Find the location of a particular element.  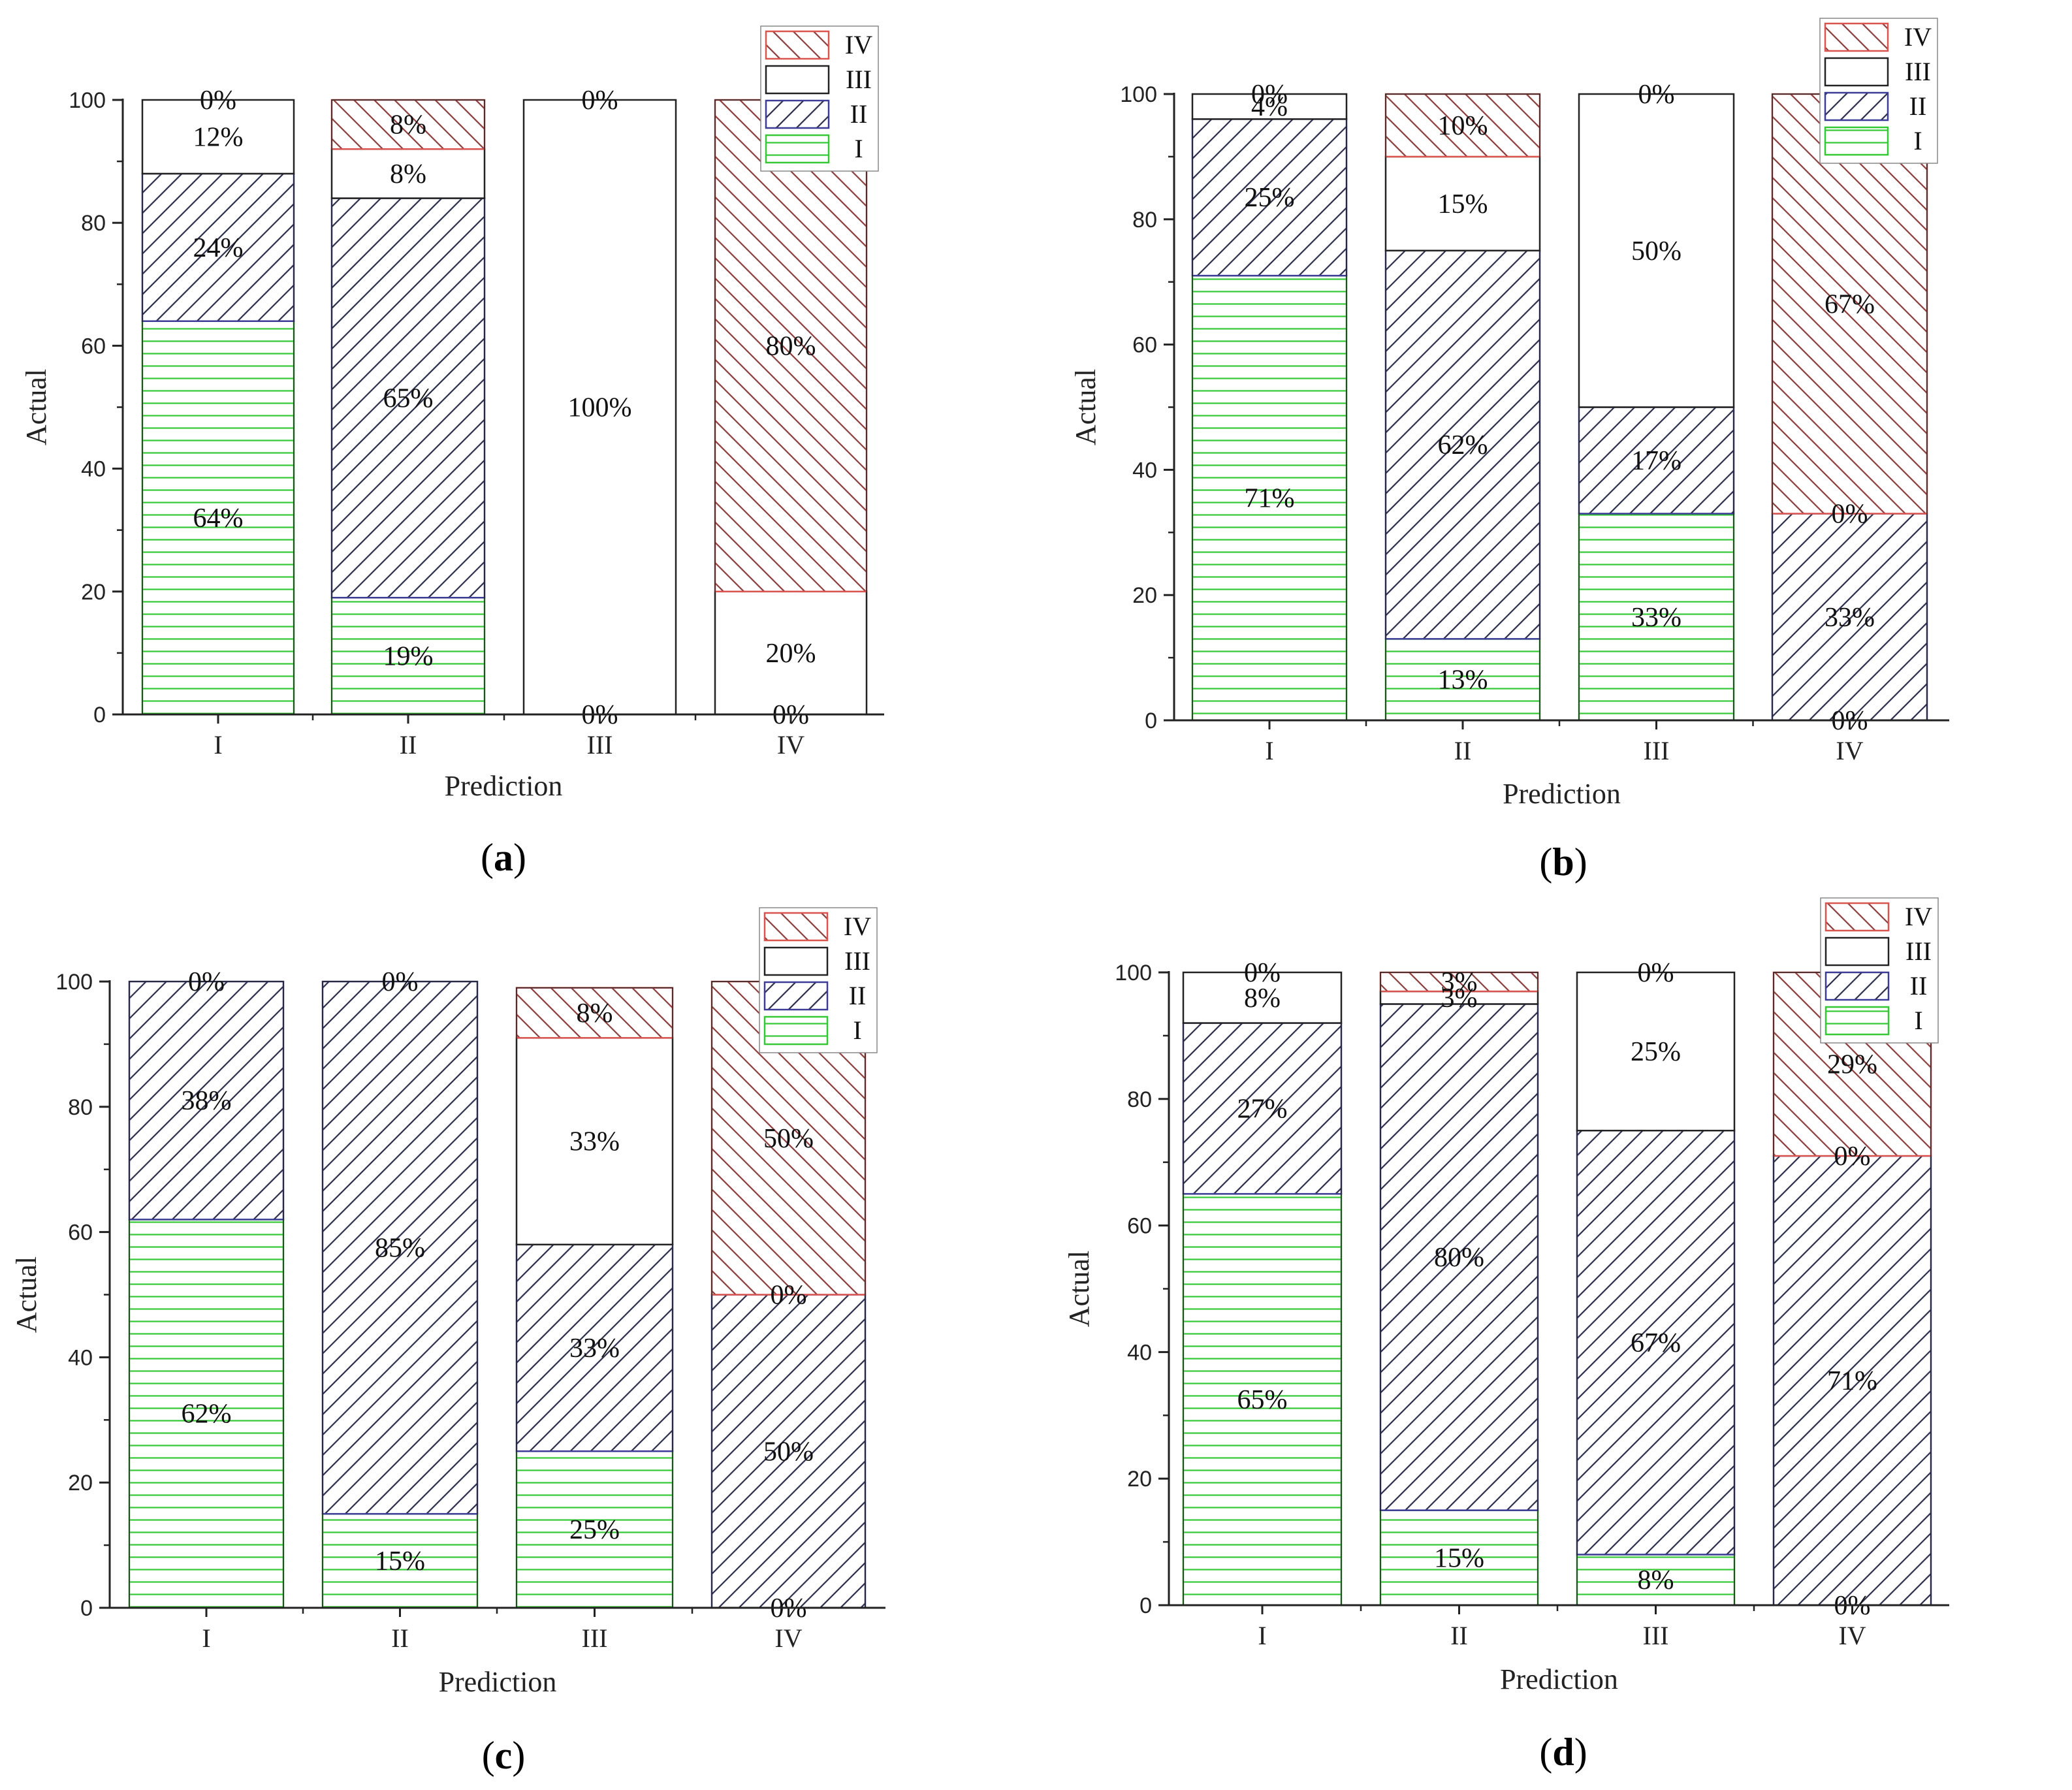

y-tick-label-b-100: 100 is located at coordinates (1138, 94).